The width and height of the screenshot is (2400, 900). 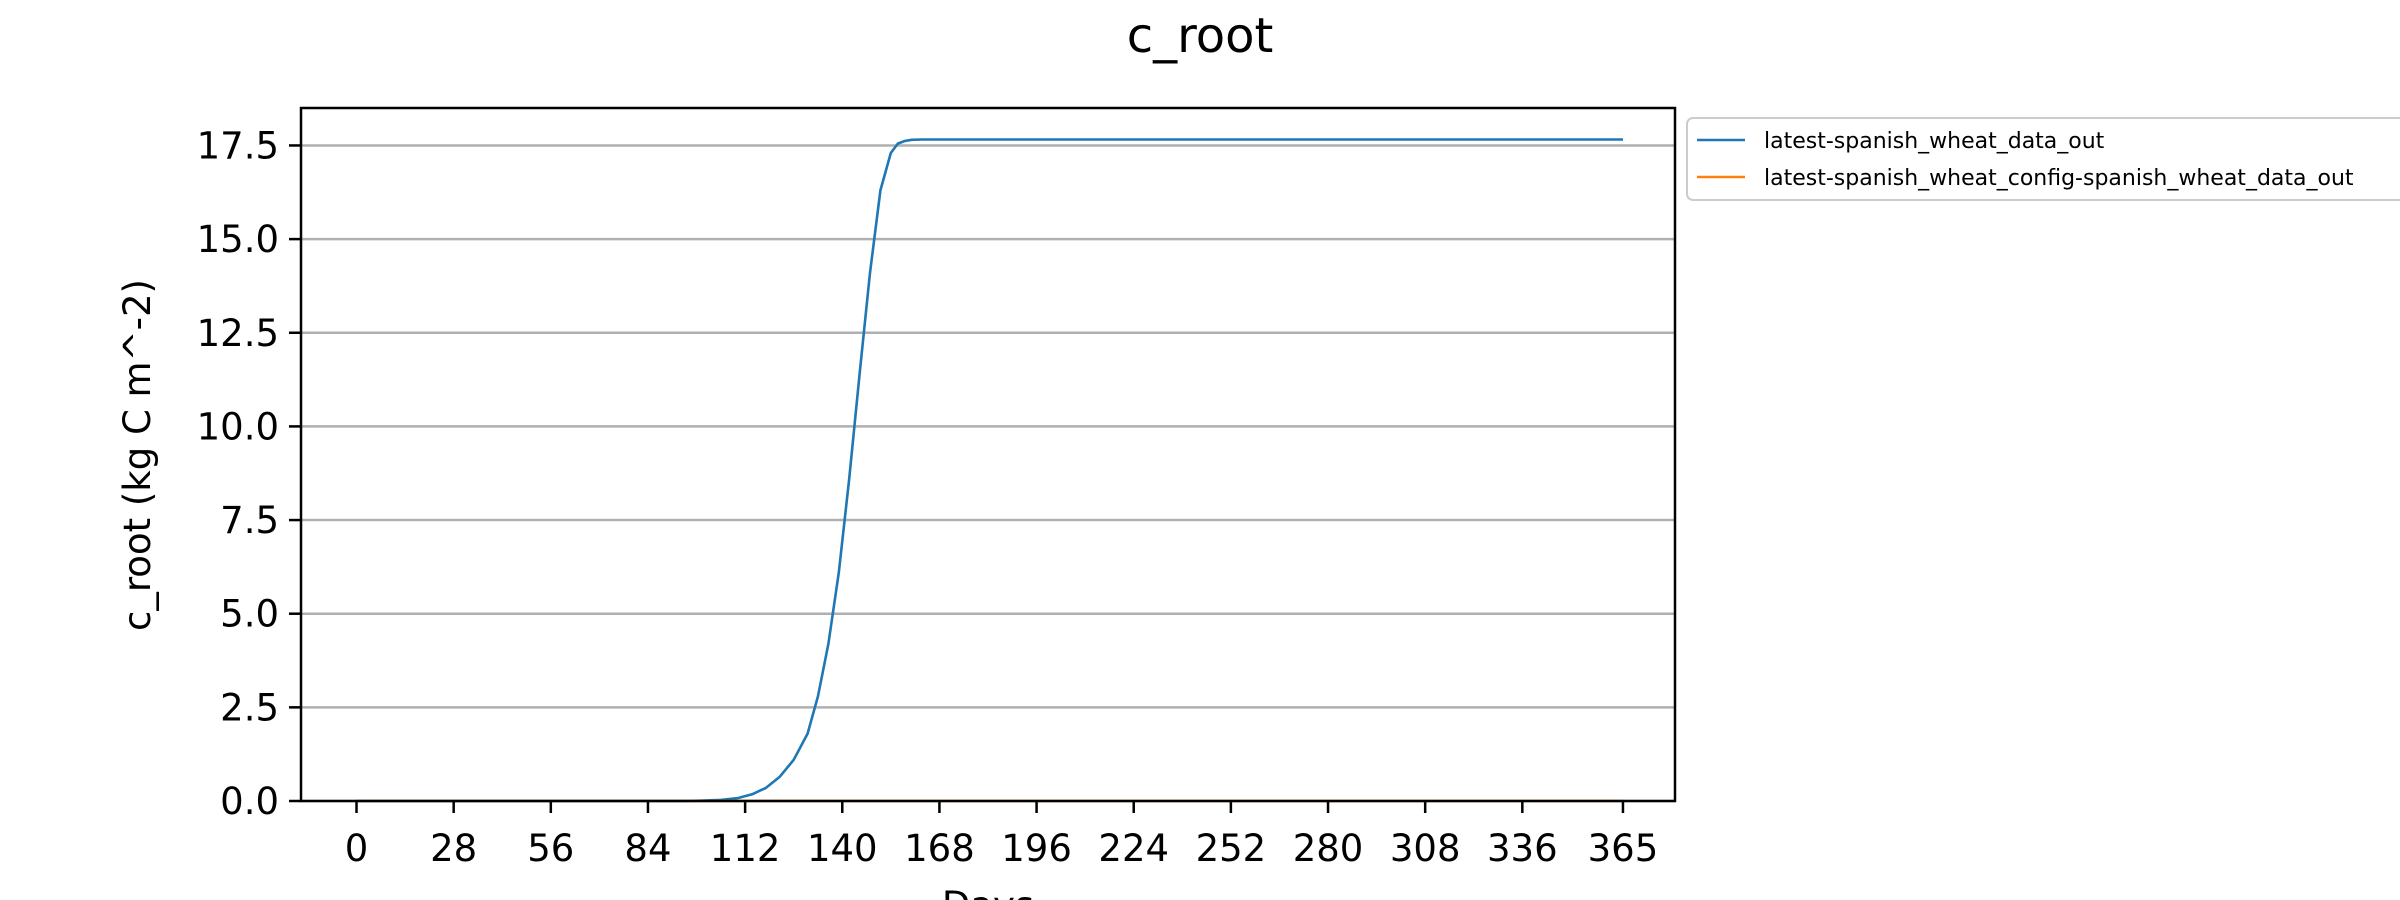 What do you see at coordinates (745, 848) in the screenshot?
I see `x-tick-label: 112` at bounding box center [745, 848].